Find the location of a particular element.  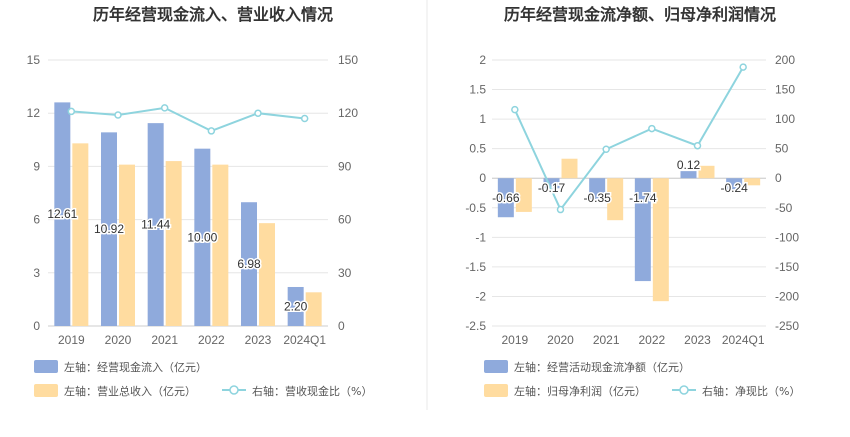

bar-data-label: 12.61 is located at coordinates (62, 214).